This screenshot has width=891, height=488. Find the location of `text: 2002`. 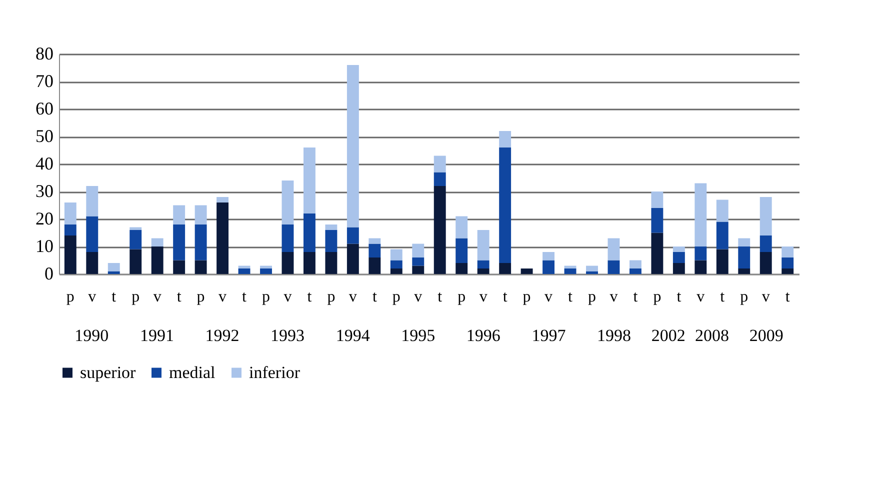

text: 2002 is located at coordinates (668, 335).